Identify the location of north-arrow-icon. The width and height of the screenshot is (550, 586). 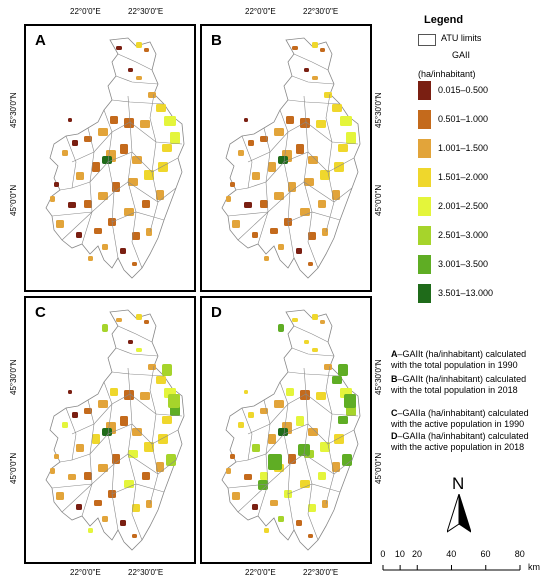
(459, 513).